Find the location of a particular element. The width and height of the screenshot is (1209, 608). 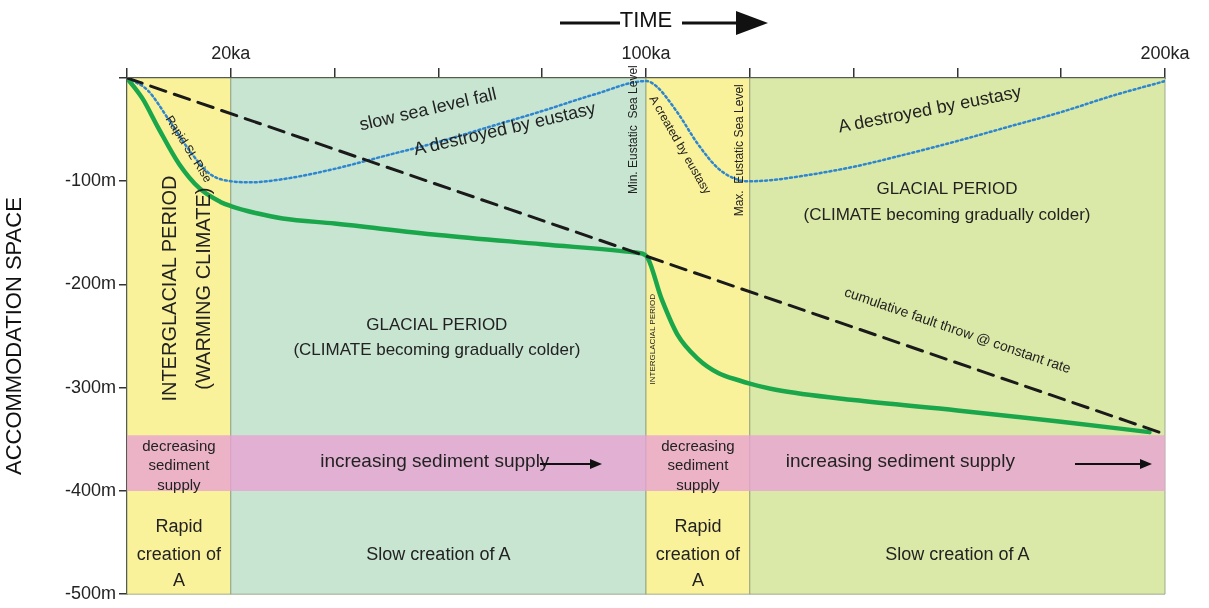

x-tick-label: 100ka is located at coordinates (646, 53).